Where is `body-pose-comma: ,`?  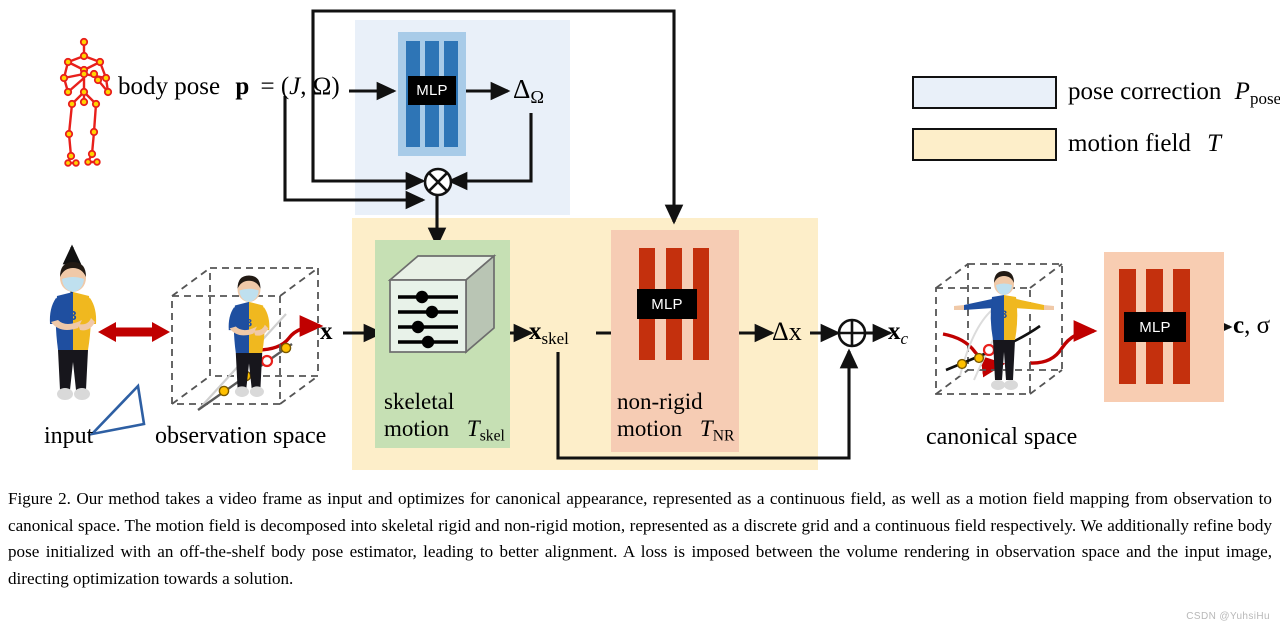
body-pose-comma: , is located at coordinates (306, 86).